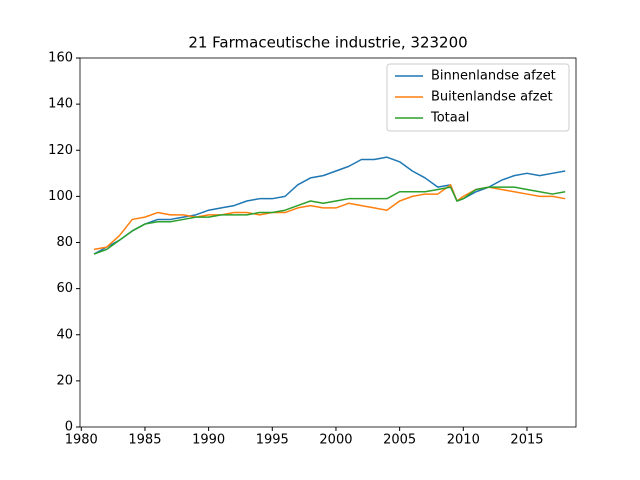 This screenshot has width=640, height=480. What do you see at coordinates (64, 242) in the screenshot?
I see `y-tick-label: 80` at bounding box center [64, 242].